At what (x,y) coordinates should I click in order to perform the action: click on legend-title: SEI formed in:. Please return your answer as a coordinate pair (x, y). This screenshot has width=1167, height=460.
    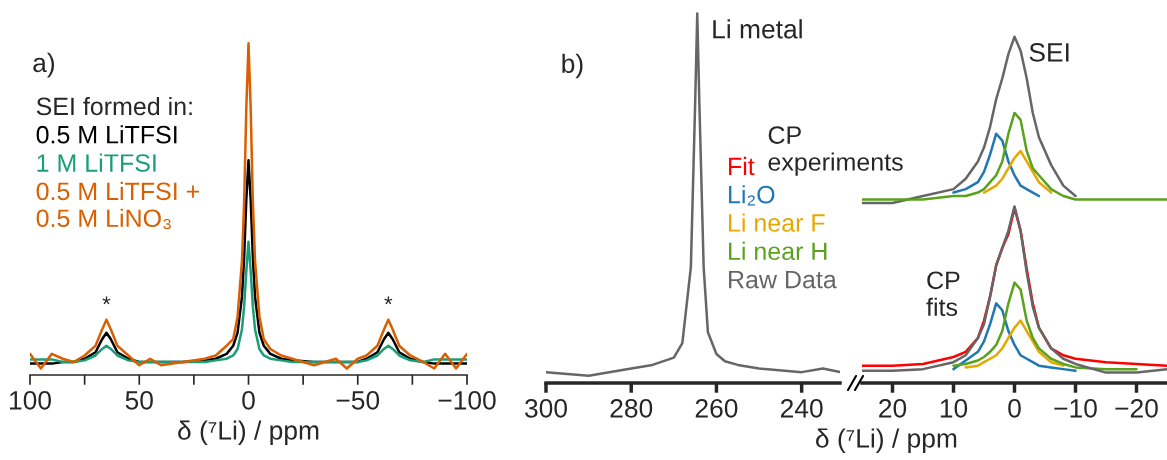
    Looking at the image, I should click on (114, 106).